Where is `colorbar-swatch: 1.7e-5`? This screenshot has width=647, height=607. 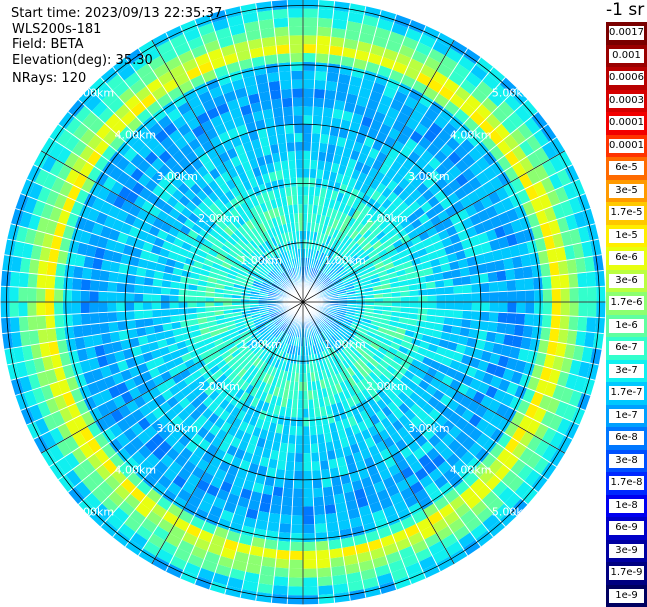 colorbar-swatch: 1.7e-5 is located at coordinates (626, 213).